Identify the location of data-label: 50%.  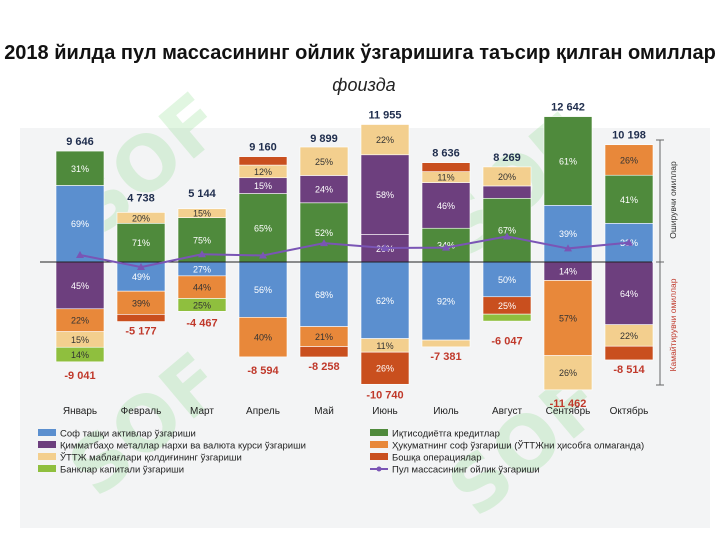
(507, 280).